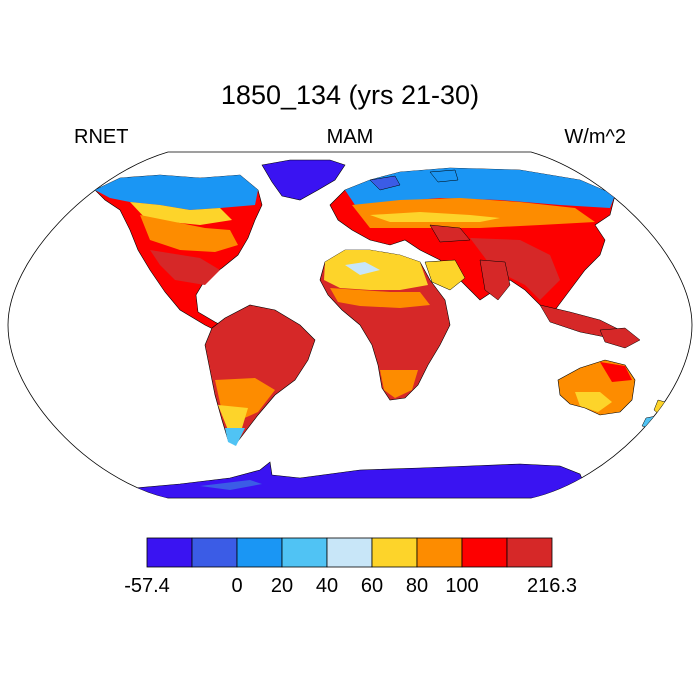 This screenshot has height=700, width=700. What do you see at coordinates (327, 586) in the screenshot?
I see `colorbar-tick-label: 40` at bounding box center [327, 586].